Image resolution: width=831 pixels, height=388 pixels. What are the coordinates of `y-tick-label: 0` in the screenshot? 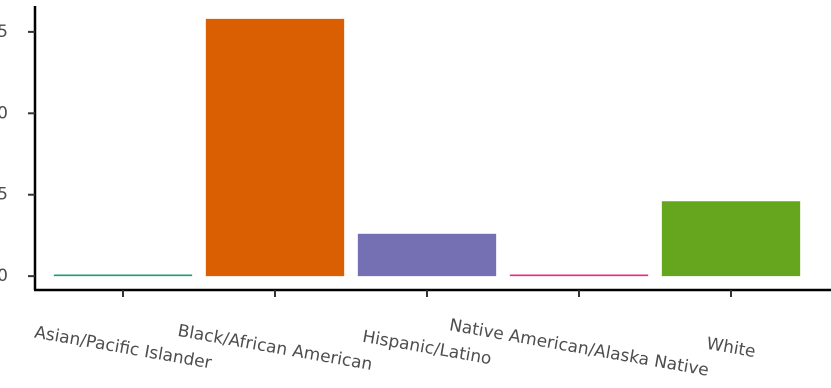 It's located at (4, 276).